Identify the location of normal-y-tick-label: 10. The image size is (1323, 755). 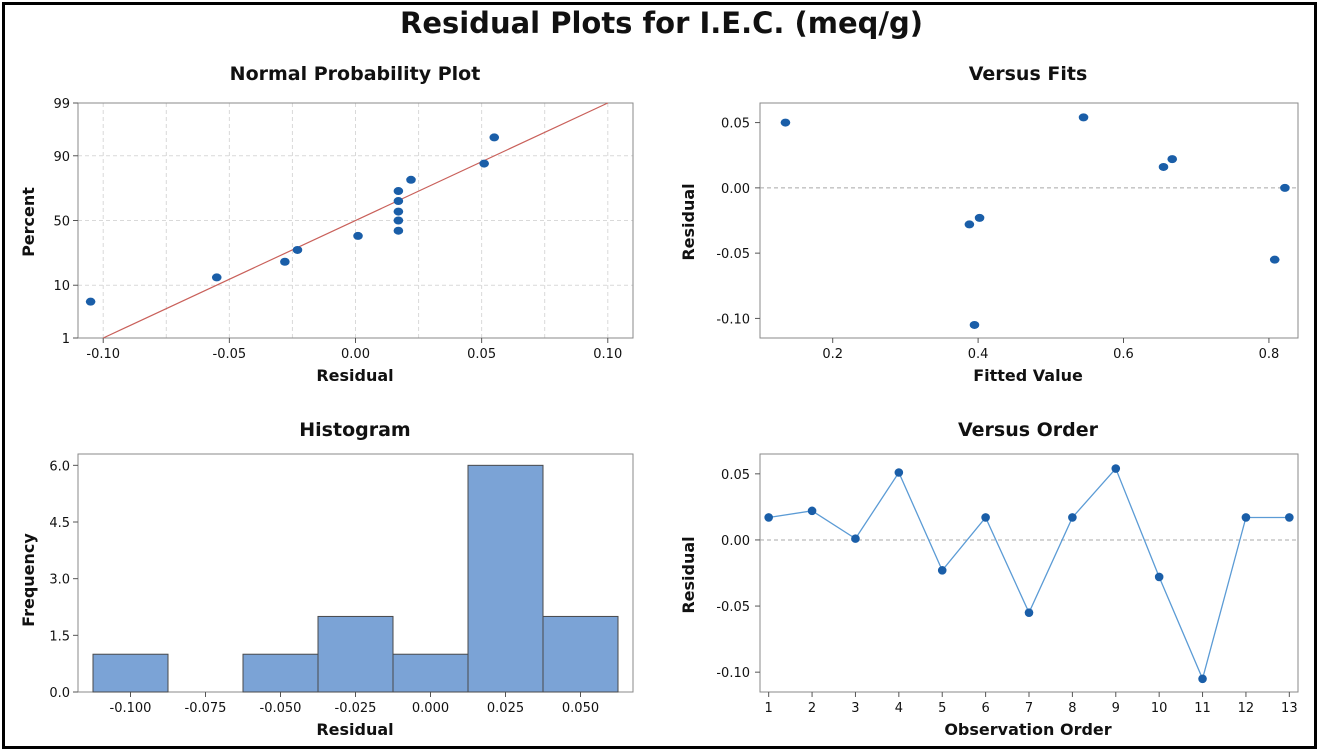
(61, 286).